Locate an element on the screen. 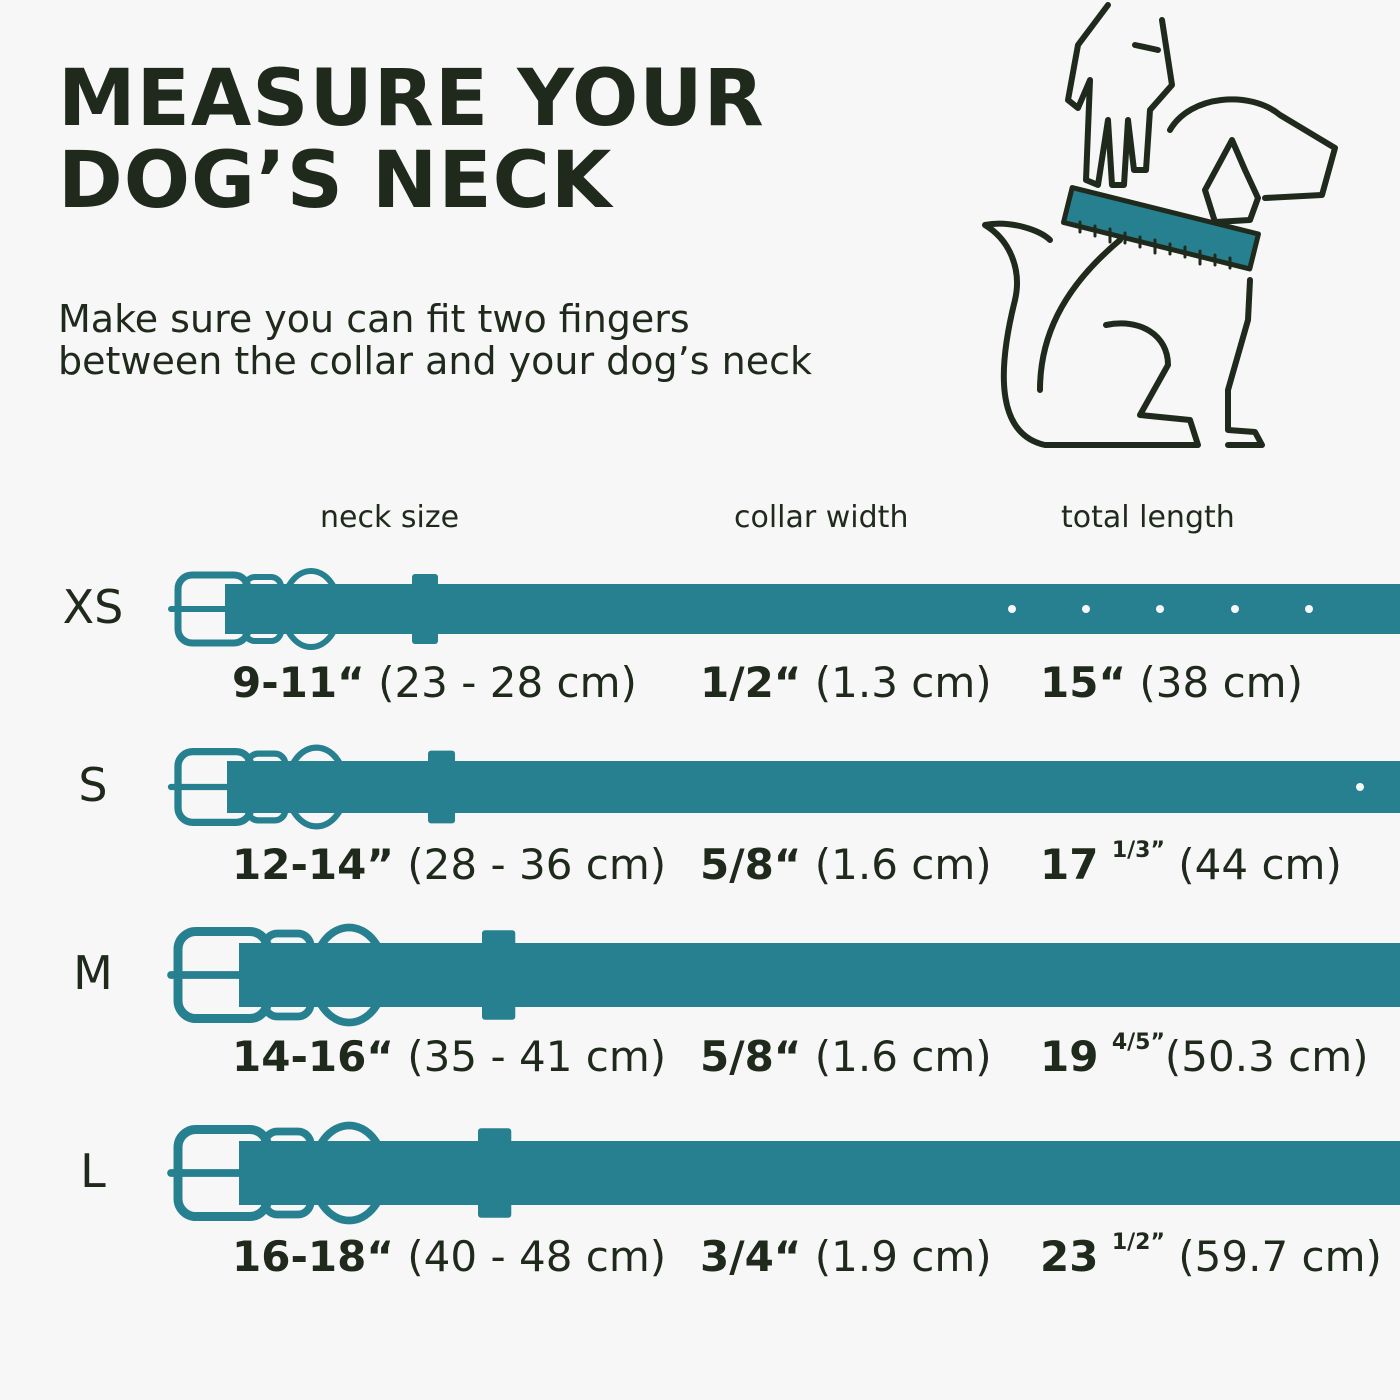 The height and width of the screenshot is (1400, 1400). total-length-value: 23 1/2” (59.7 cm) is located at coordinates (1211, 1255).